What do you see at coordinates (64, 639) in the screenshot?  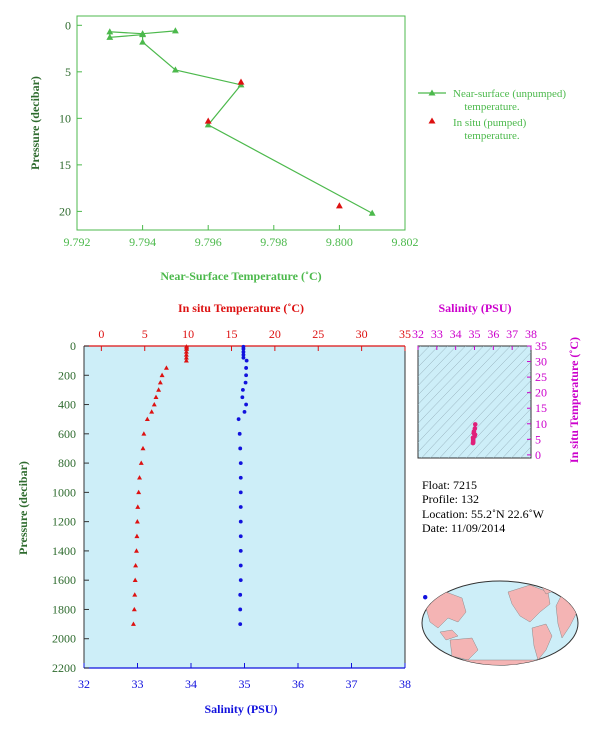 I see `profile-pressure-tick-label: 2000` at bounding box center [64, 639].